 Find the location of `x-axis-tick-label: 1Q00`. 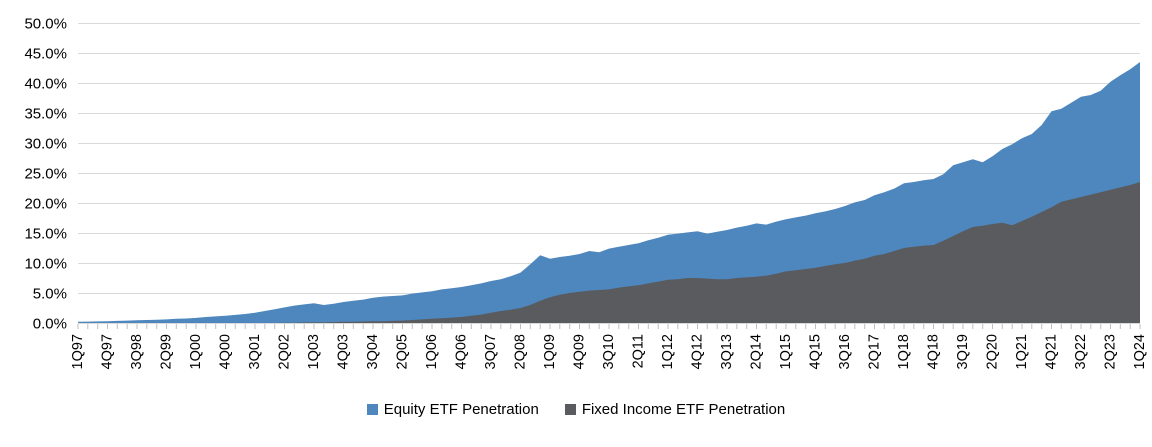

x-axis-tick-label: 1Q00 is located at coordinates (196, 351).